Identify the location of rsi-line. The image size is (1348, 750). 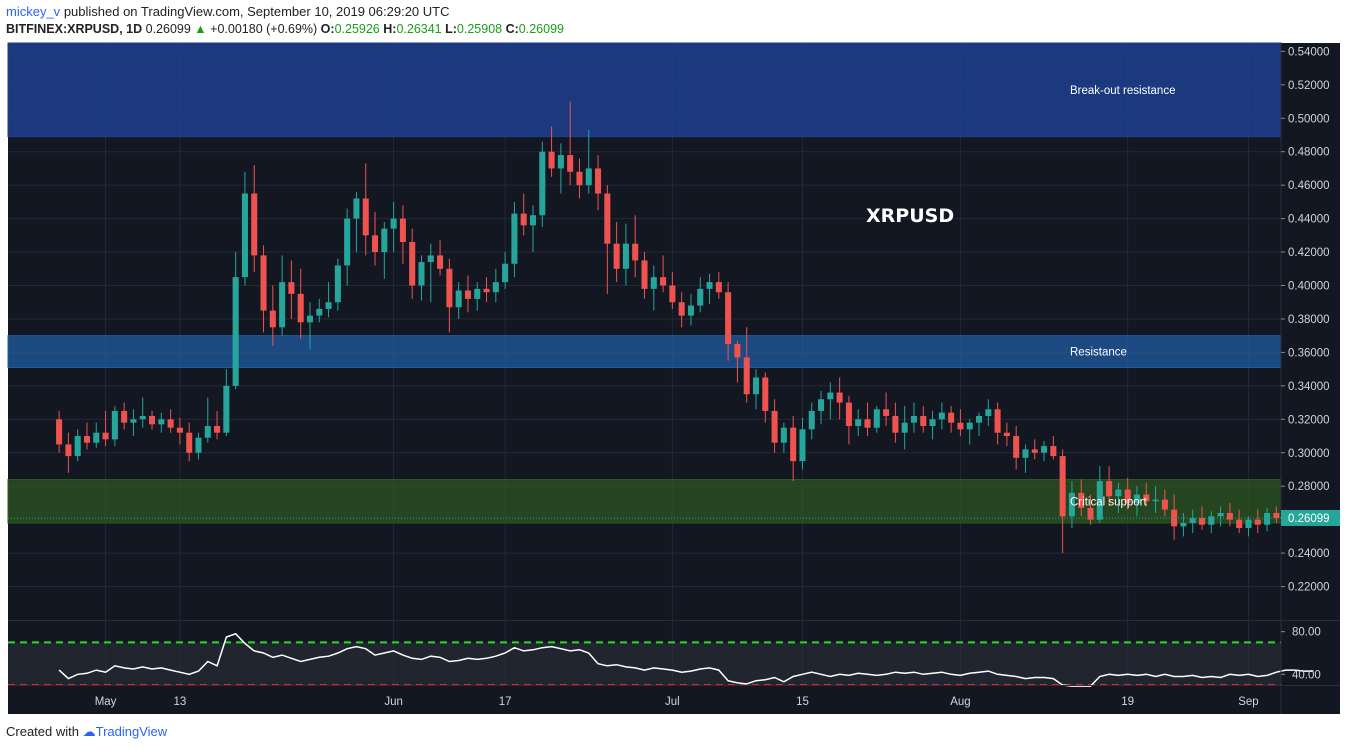
(686, 659).